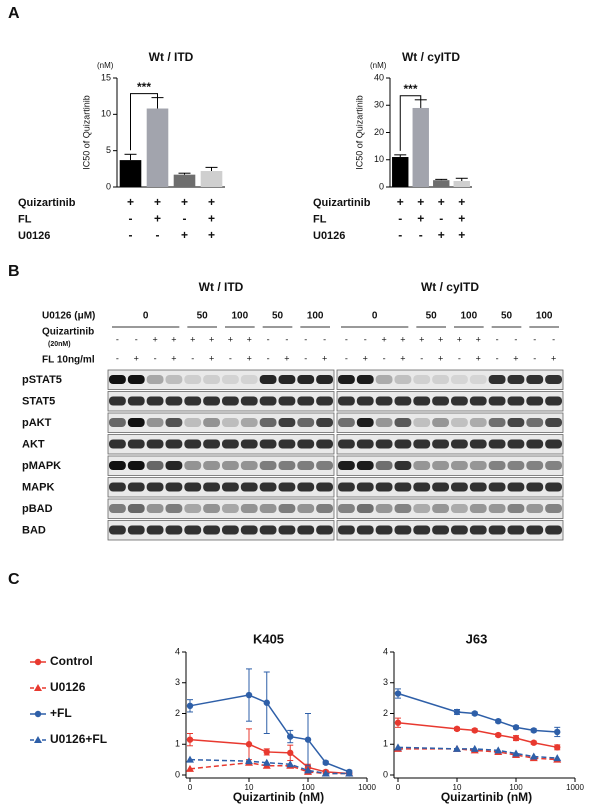 Image resolution: width=592 pixels, height=808 pixels. I want to click on blot-title: Wt / ITD, so click(221, 287).